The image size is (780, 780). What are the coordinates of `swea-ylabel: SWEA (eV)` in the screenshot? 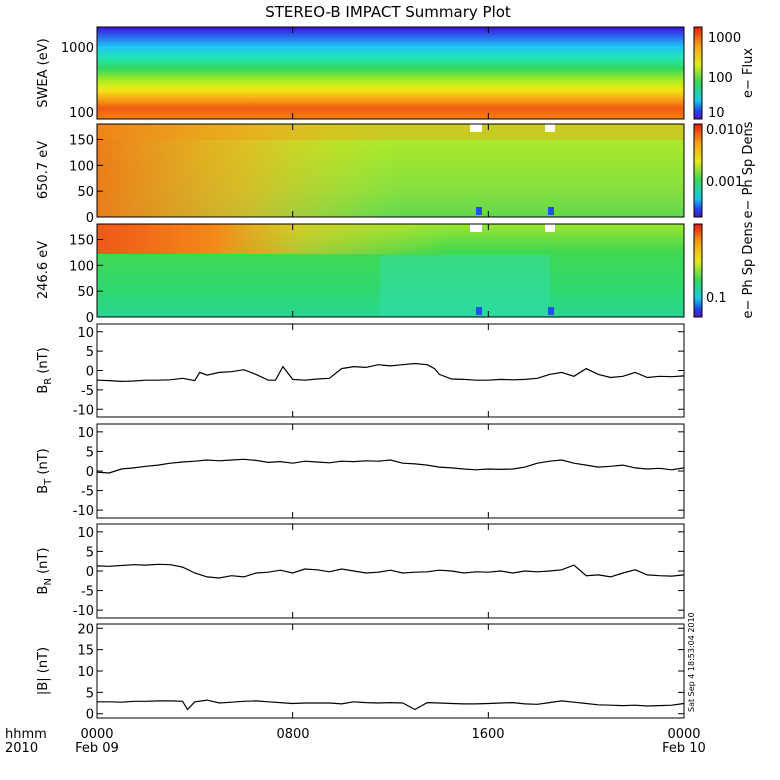 It's located at (43, 72).